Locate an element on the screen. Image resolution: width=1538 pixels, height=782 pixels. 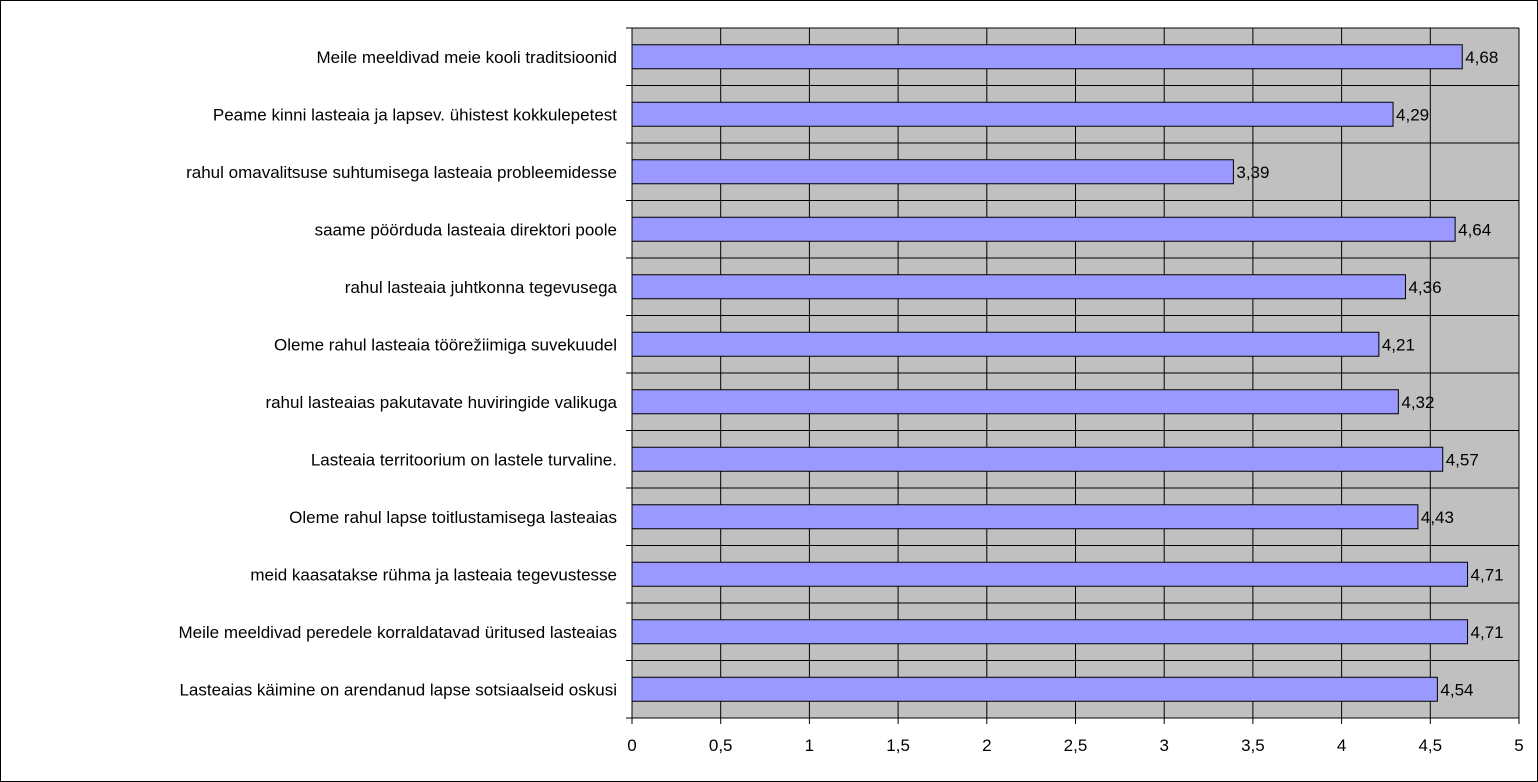
value-label: 4,29 is located at coordinates (1412, 114).